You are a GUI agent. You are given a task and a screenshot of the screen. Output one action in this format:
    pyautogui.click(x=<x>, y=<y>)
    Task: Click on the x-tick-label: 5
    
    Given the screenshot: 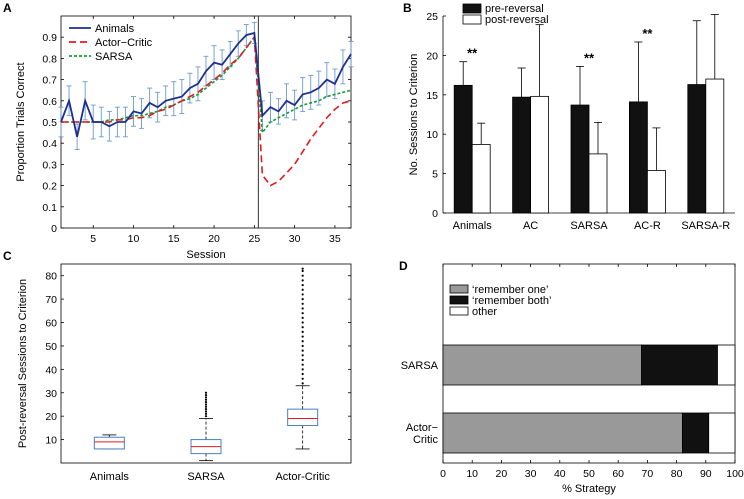 What is the action you would take?
    pyautogui.click(x=93, y=239)
    